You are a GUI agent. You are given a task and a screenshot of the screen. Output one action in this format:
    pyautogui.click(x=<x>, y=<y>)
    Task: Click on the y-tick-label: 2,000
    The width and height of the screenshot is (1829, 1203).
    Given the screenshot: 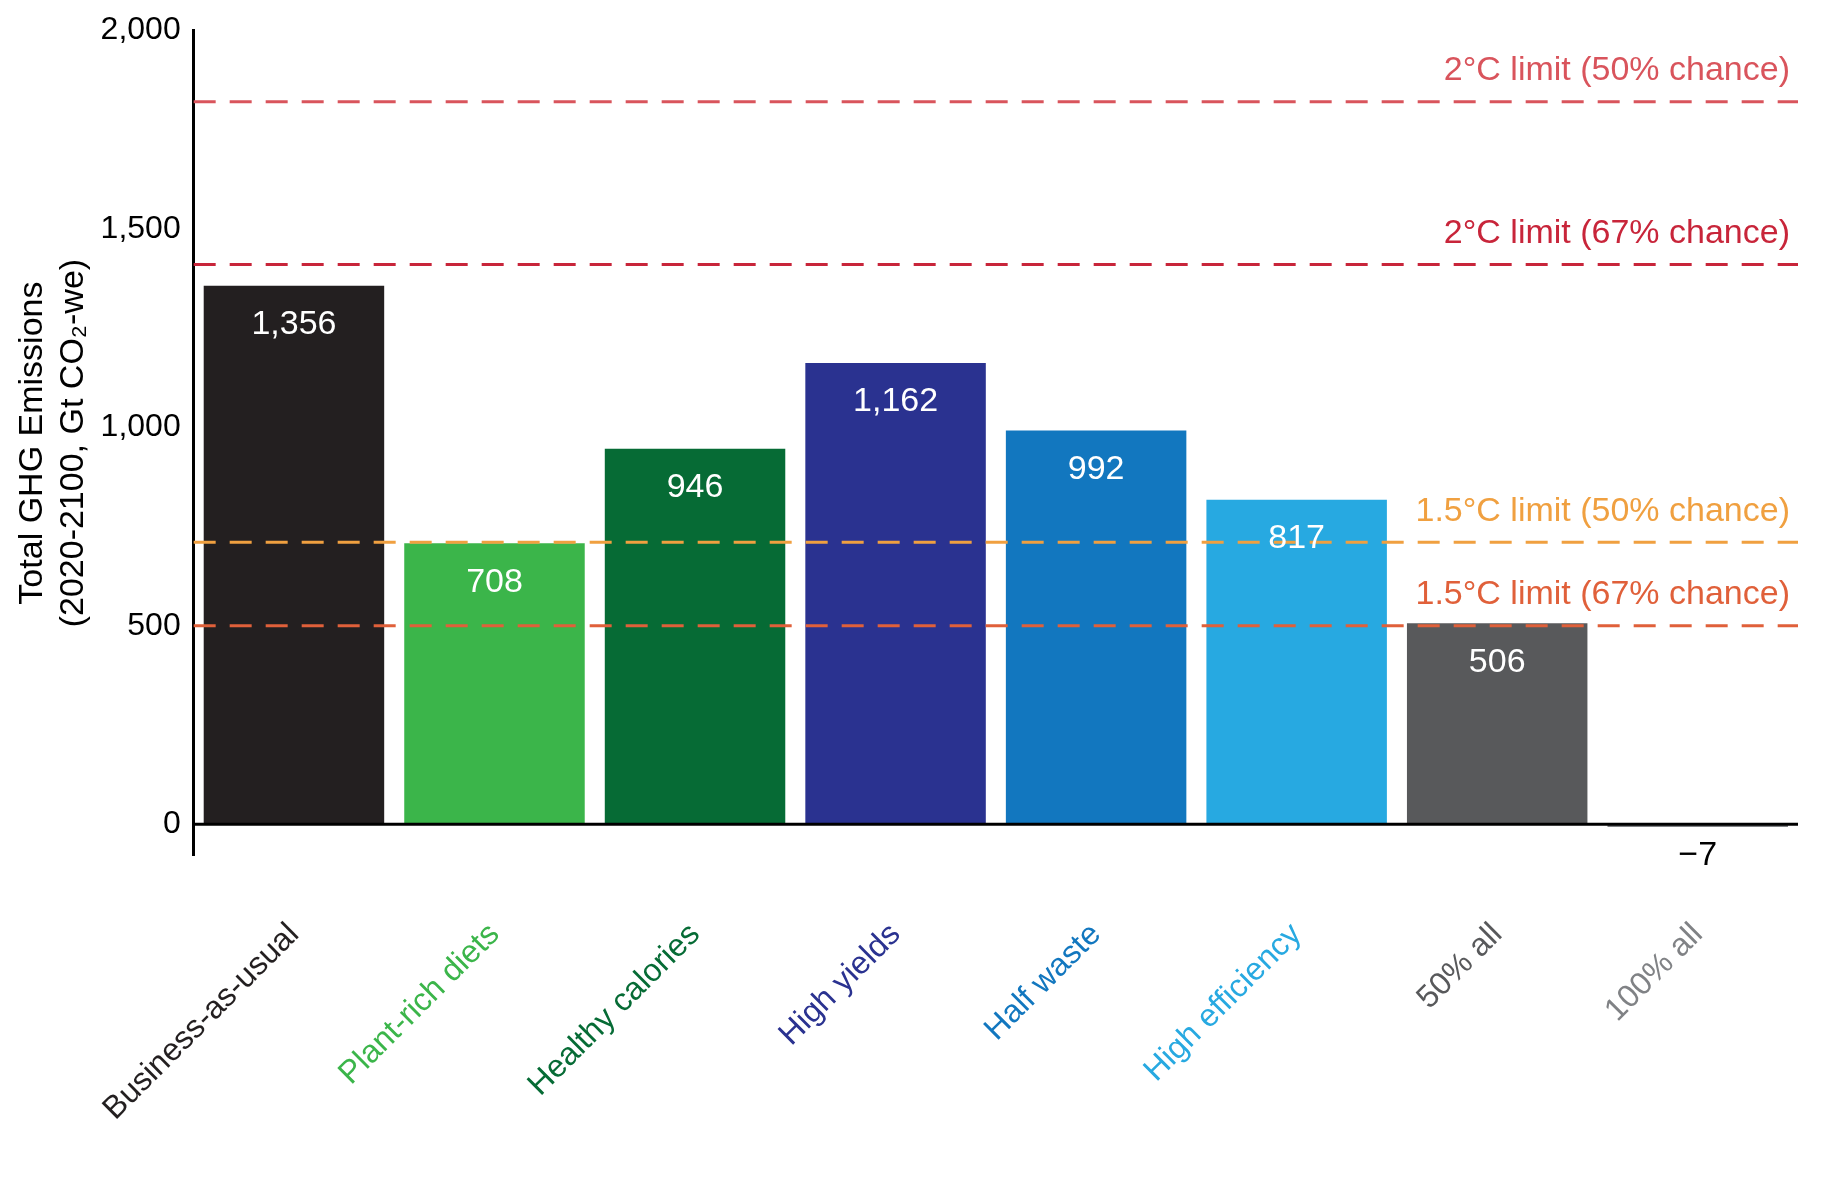 What is the action you would take?
    pyautogui.click(x=140, y=28)
    